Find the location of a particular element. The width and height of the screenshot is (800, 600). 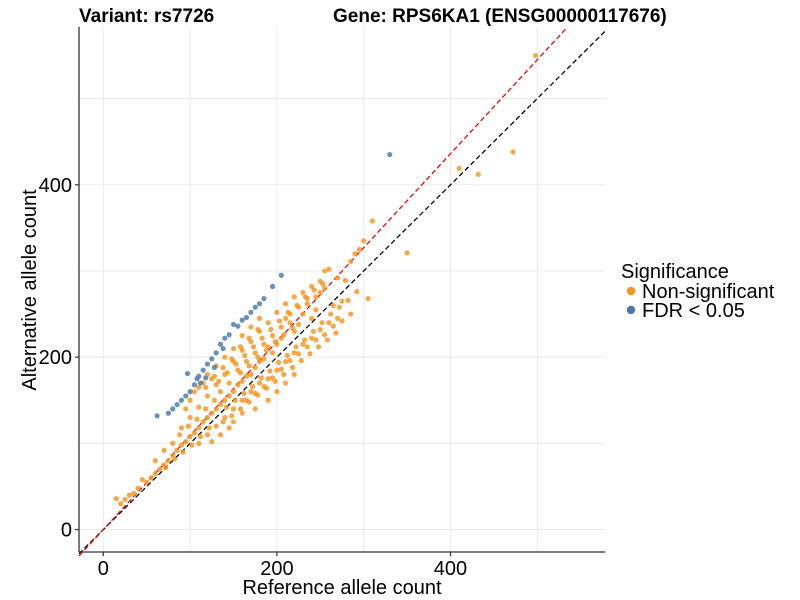

legend-label-fdr: FDR < 0.05 is located at coordinates (693, 311).